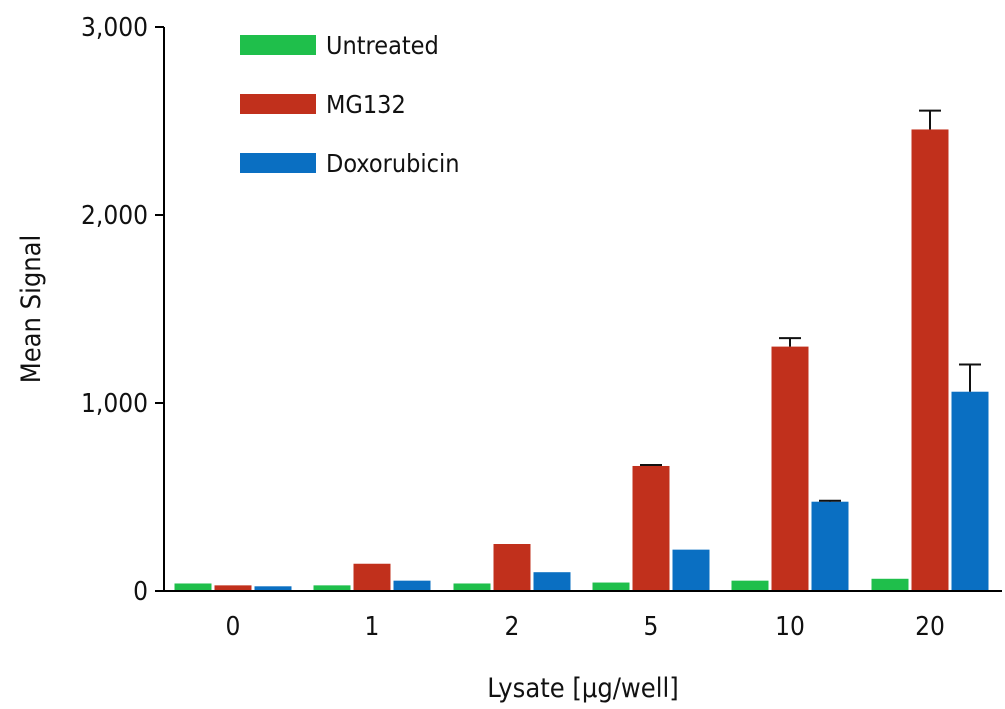 The width and height of the screenshot is (1005, 709). I want to click on x-tick-label: 0, so click(233, 627).